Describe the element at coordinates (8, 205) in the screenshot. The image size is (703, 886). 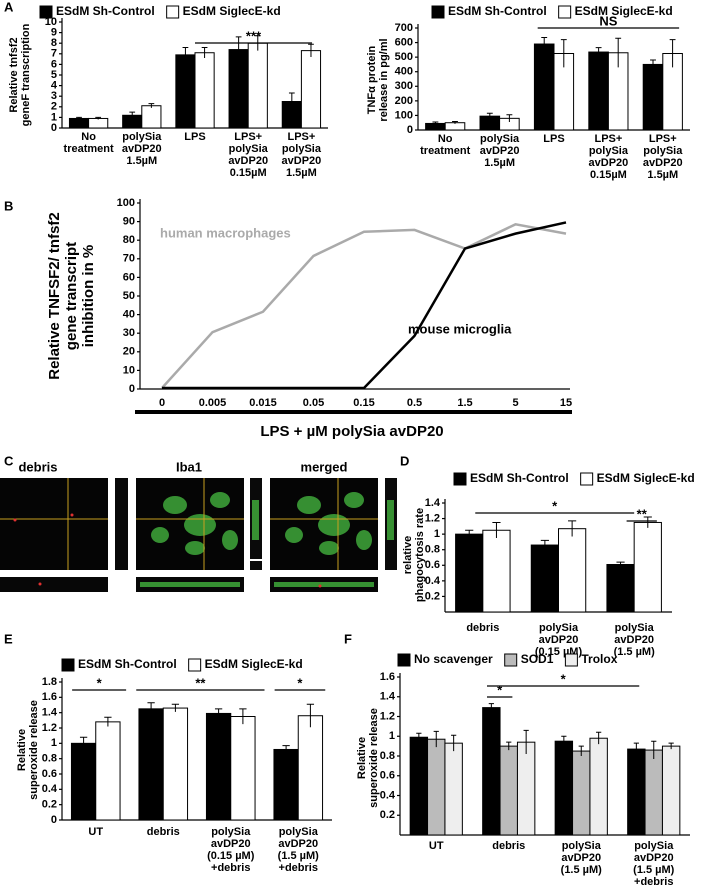
I see `panel-letter: B` at that location.